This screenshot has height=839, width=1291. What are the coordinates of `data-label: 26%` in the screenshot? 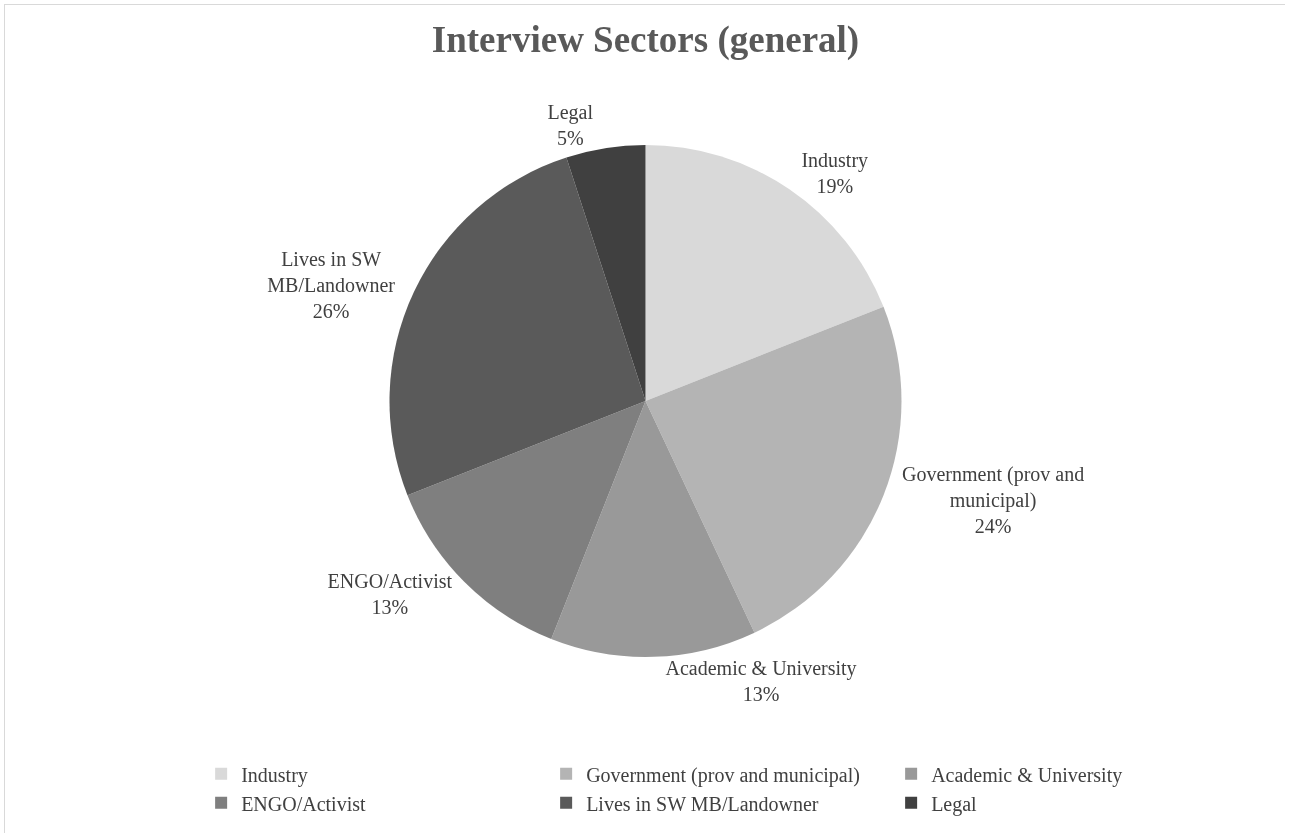 It's located at (331, 311).